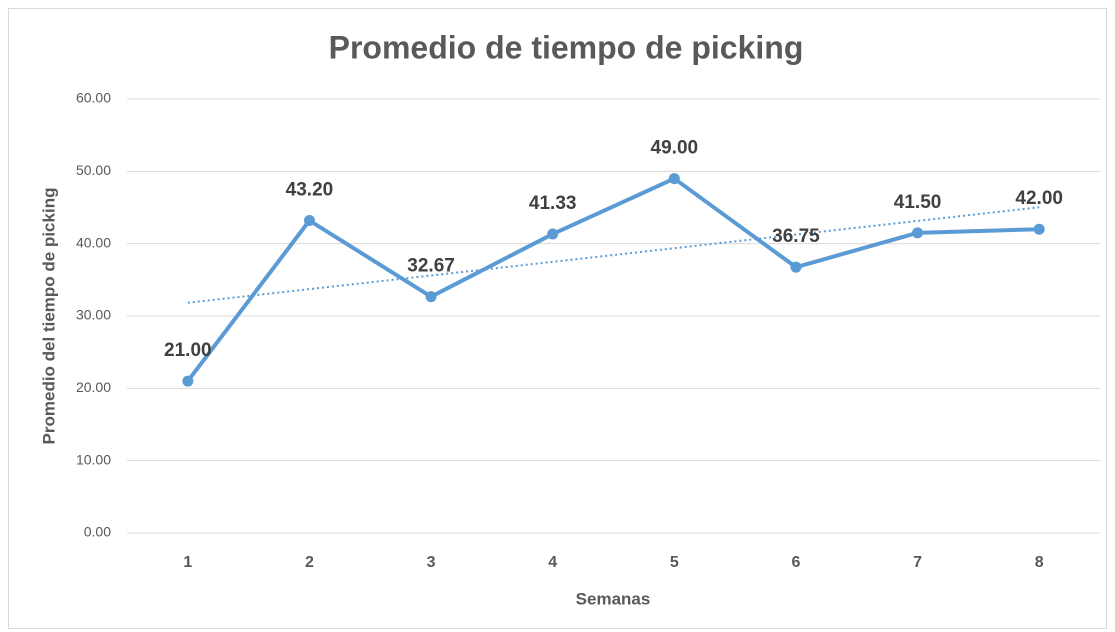 This screenshot has height=632, width=1115. Describe the element at coordinates (309, 562) in the screenshot. I see `x-tick-label: 2` at that location.